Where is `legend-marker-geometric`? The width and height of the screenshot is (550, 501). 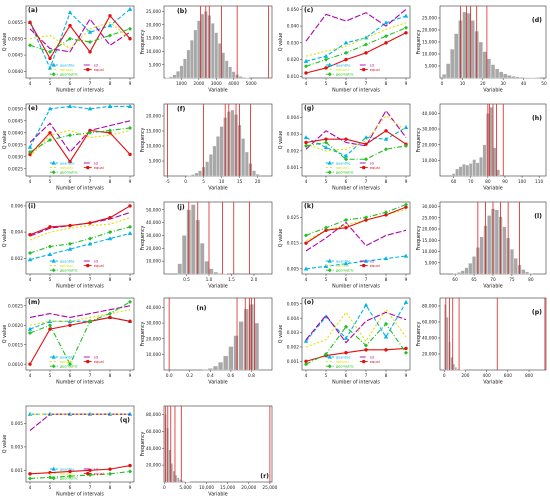 legend-marker-geometric is located at coordinates (53, 172).